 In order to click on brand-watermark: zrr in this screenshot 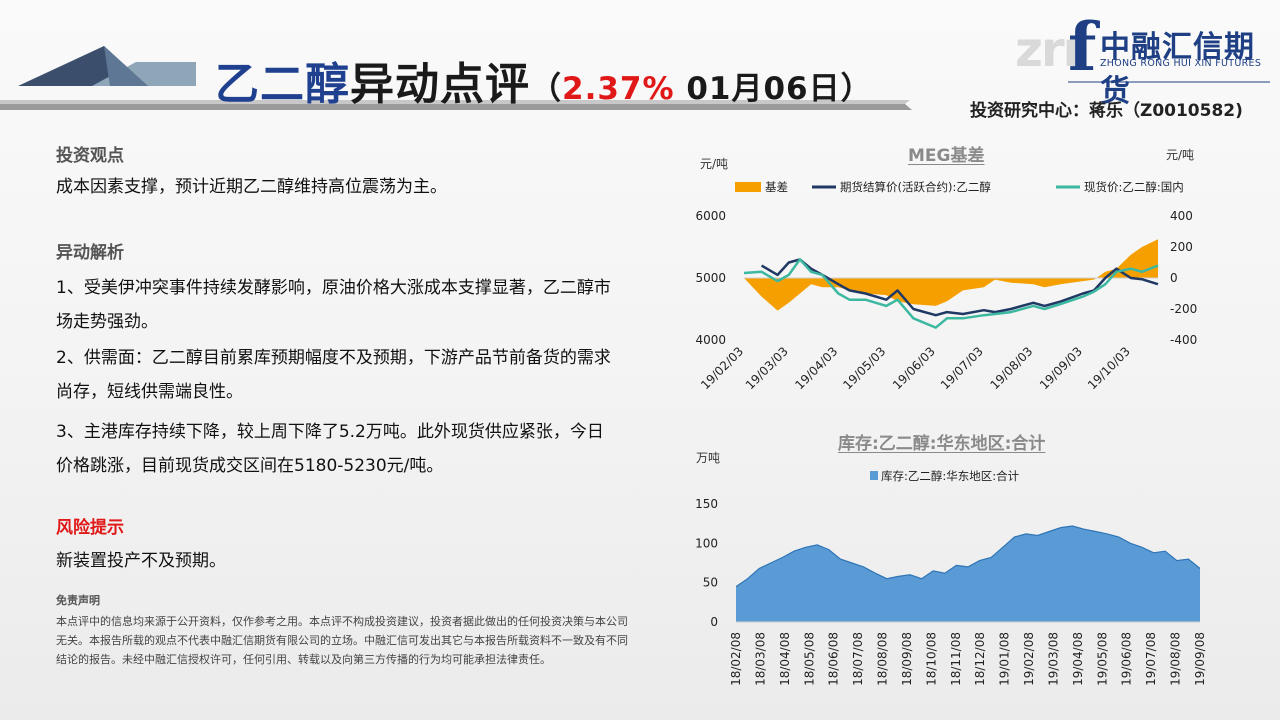, I will do `click(1050, 50)`.